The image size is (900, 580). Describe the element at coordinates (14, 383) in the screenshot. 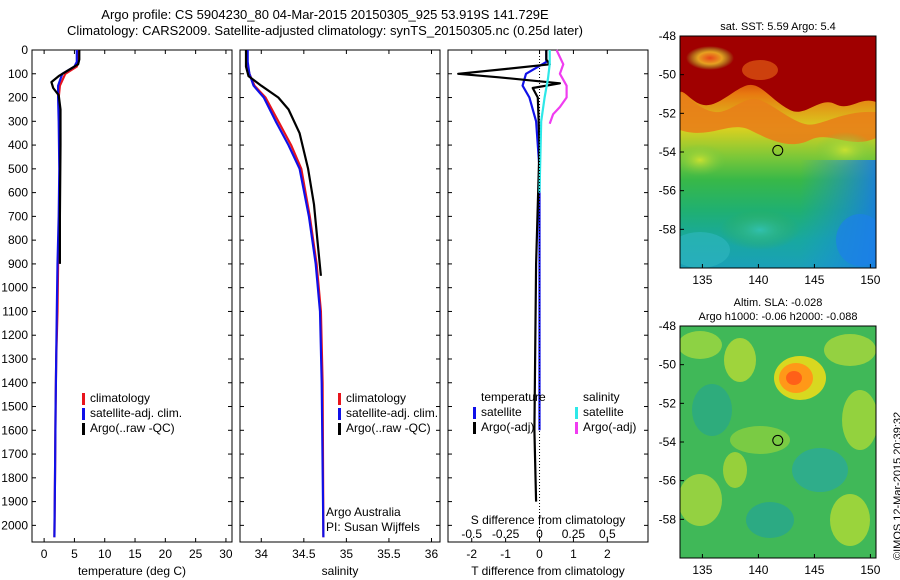

I see `y-tick-label: 1400` at that location.